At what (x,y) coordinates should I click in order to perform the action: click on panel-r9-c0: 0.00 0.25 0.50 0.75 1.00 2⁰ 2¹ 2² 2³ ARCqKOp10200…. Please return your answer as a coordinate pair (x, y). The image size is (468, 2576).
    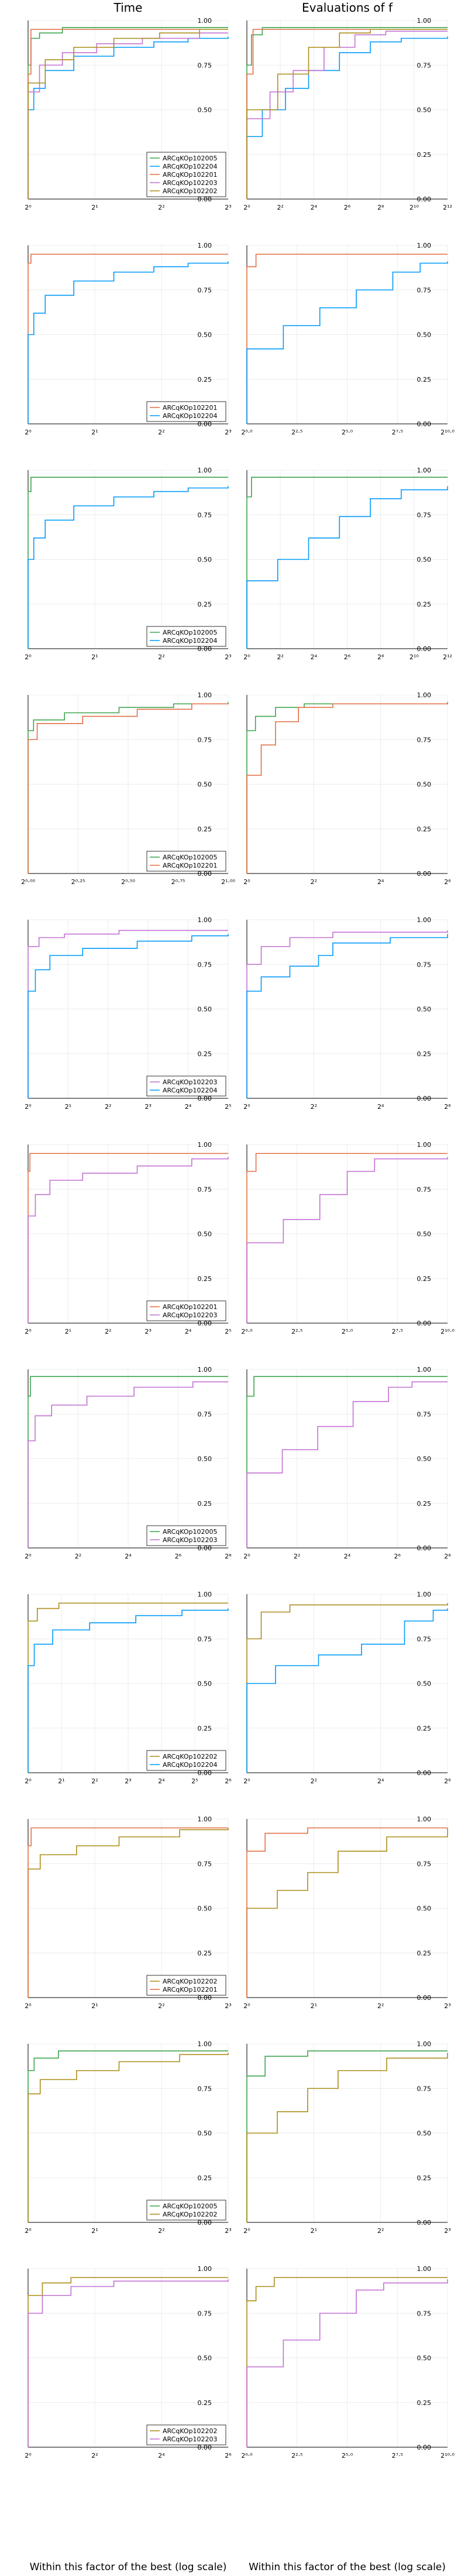
    Looking at the image, I should click on (128, 2137).